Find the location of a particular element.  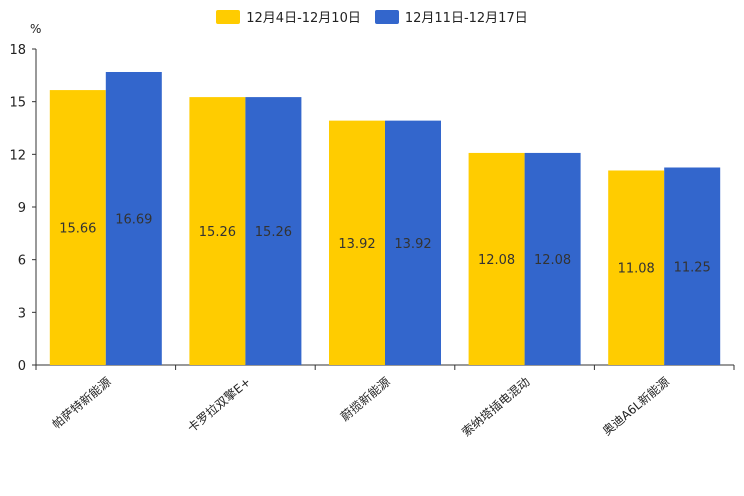

data-label-1-1: 15.66 is located at coordinates (77, 229).